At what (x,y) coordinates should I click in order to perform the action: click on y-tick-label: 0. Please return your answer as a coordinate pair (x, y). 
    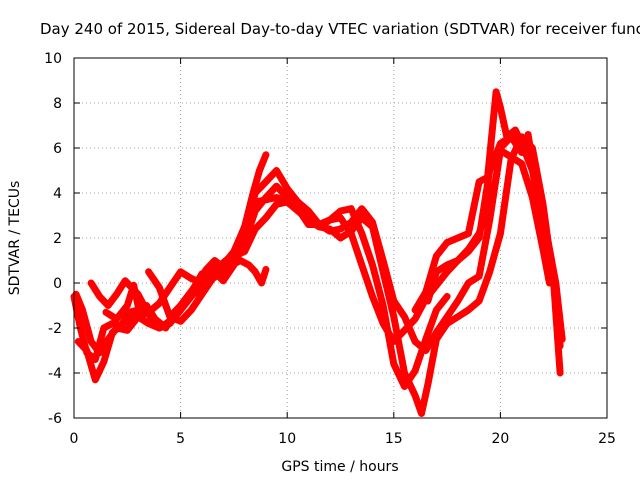
    Looking at the image, I should click on (57, 284).